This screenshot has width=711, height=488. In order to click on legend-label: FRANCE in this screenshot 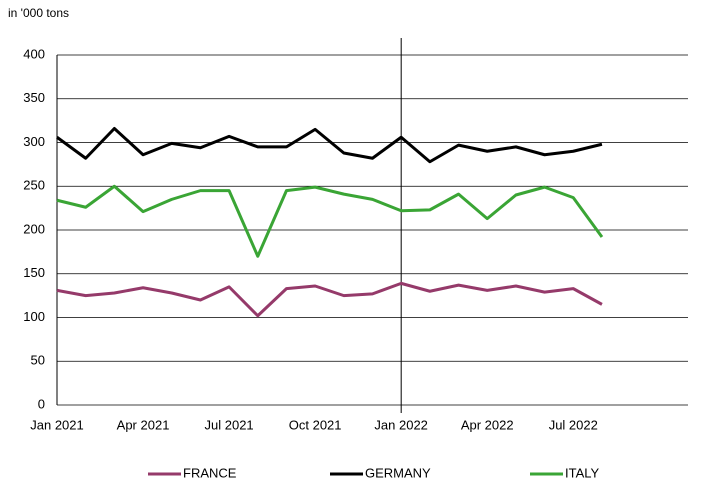, I will do `click(210, 472)`.